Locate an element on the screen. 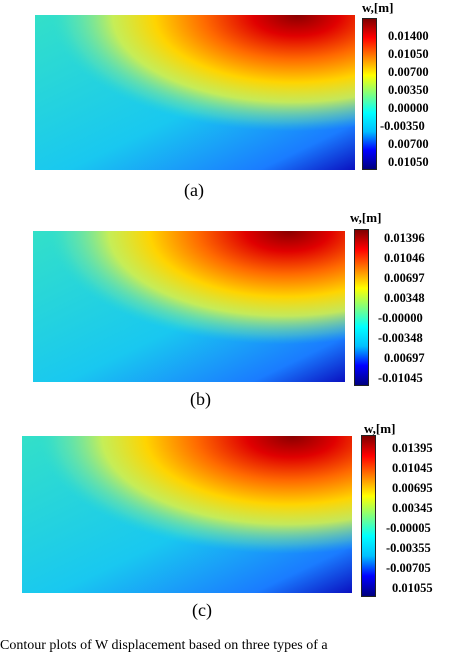 This screenshot has width=474, height=654. colorbar-b is located at coordinates (361, 307).